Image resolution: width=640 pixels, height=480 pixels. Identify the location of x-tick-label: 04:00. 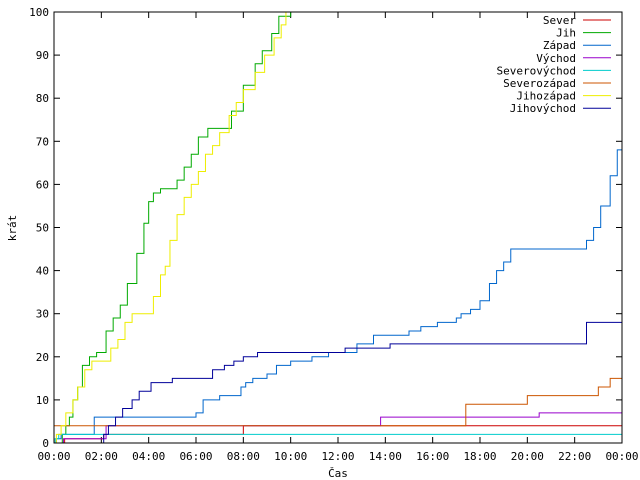
(148, 456).